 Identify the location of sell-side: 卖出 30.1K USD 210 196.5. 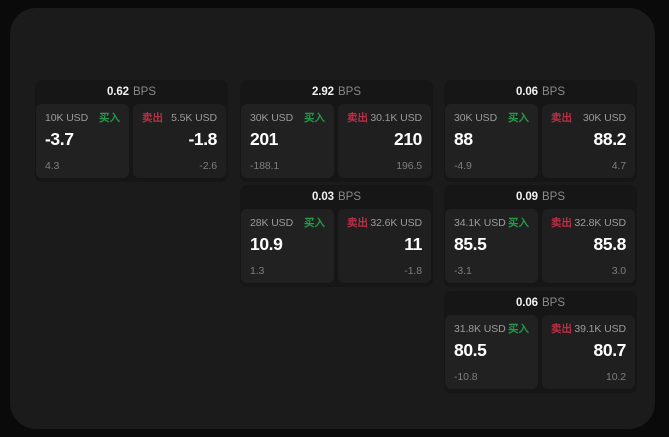
(384, 141).